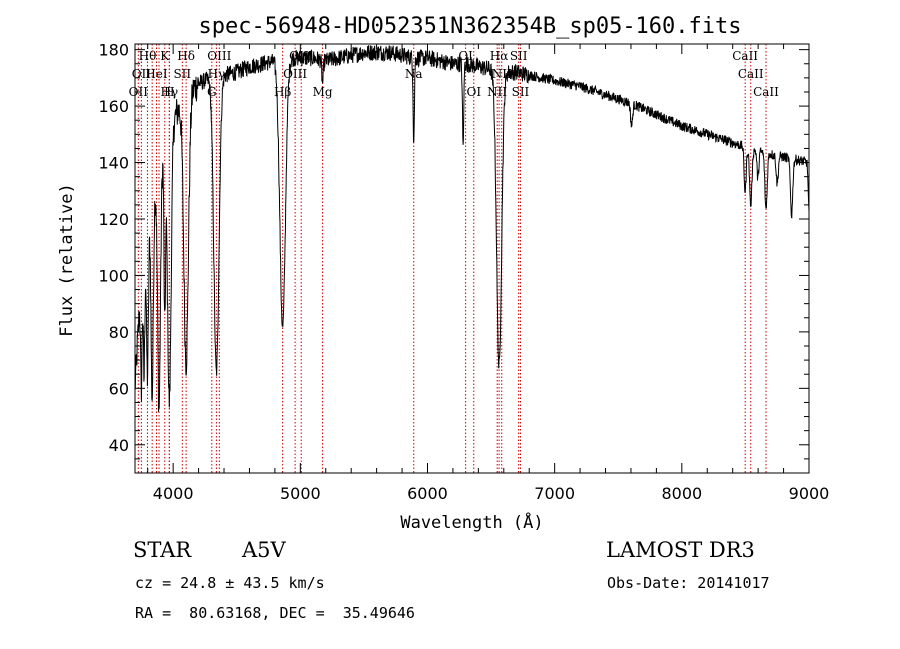 This screenshot has height=649, width=900. What do you see at coordinates (300, 493) in the screenshot?
I see `x-tick-label: 5000` at bounding box center [300, 493].